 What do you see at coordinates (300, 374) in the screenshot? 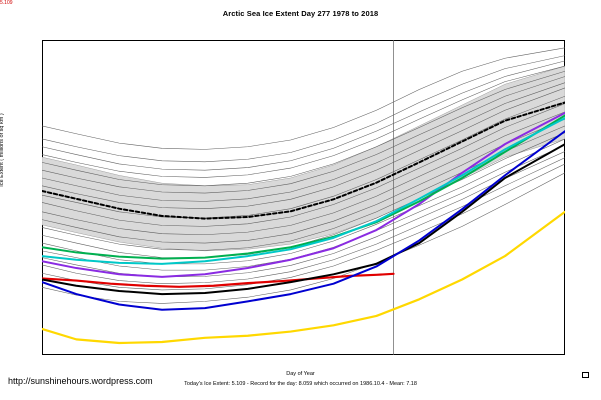
I see `x-axis-label: Day of Year` at bounding box center [300, 374].